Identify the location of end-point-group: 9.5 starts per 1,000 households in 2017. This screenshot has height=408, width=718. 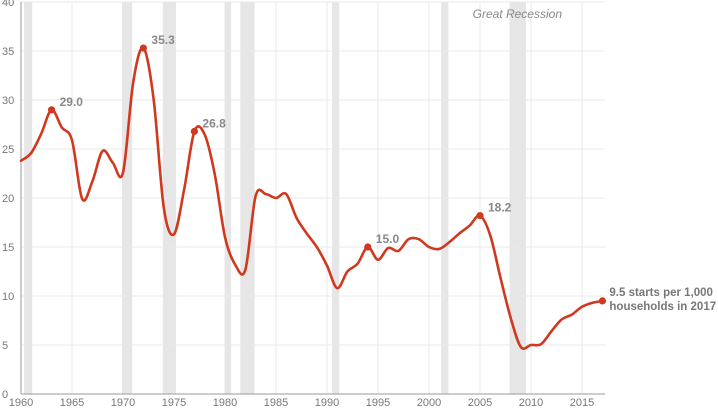
(657, 300).